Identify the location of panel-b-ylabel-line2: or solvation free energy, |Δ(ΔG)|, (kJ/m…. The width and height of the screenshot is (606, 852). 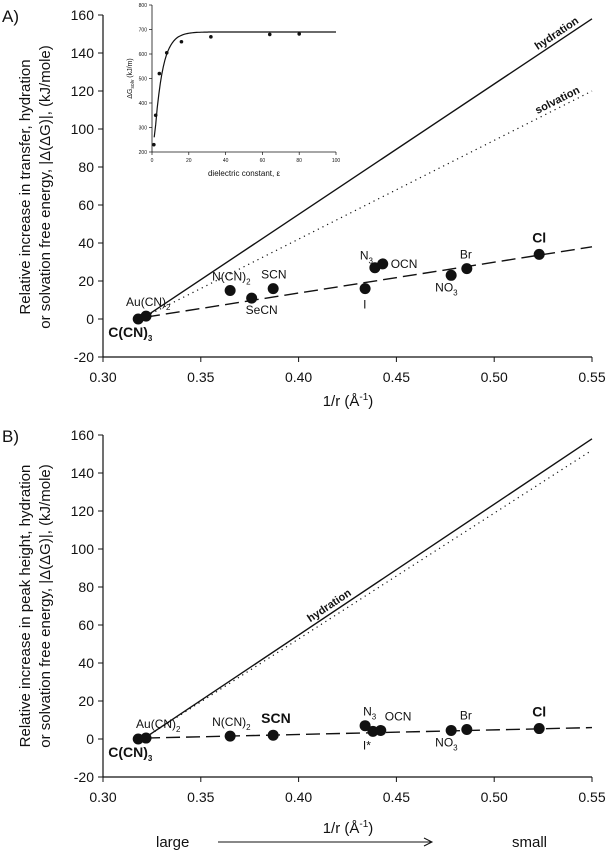
(45, 605).